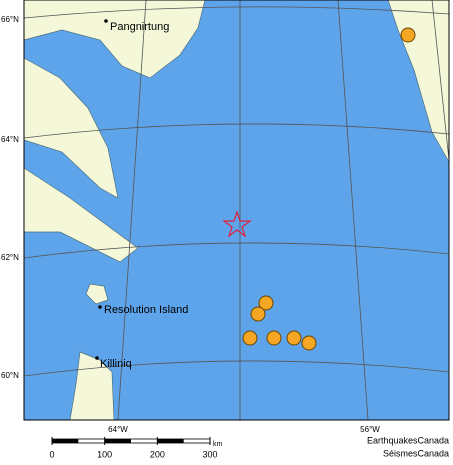 The image size is (453, 465). What do you see at coordinates (237, 224) in the screenshot?
I see `epicenter-star` at bounding box center [237, 224].